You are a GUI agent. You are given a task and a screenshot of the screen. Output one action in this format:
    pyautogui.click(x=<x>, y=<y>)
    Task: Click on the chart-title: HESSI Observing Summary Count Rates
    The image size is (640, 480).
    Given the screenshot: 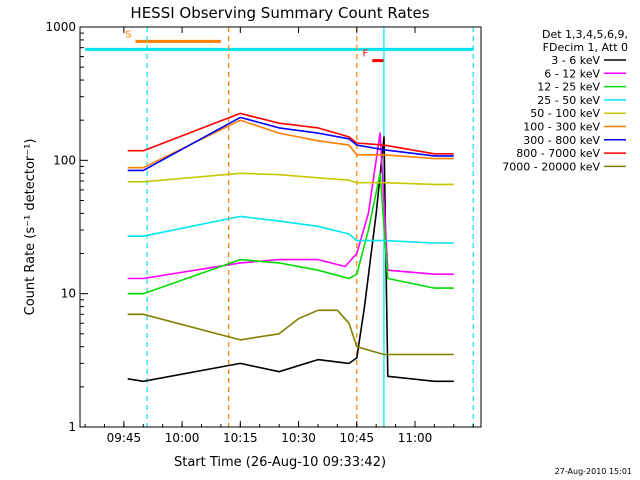 What is the action you would take?
    pyautogui.click(x=279, y=13)
    